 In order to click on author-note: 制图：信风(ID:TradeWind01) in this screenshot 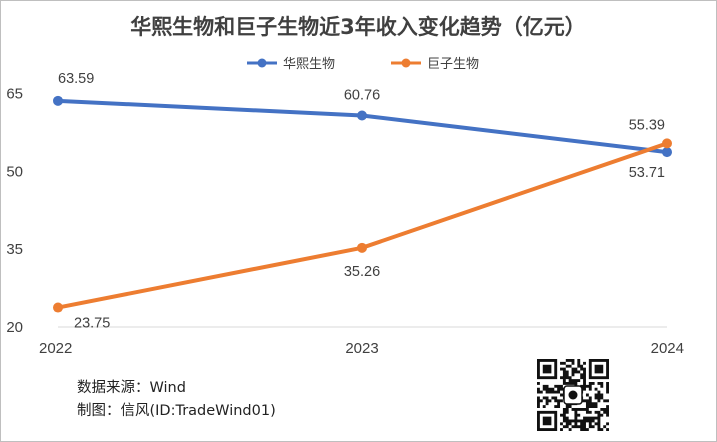, I will do `click(176, 410)`.